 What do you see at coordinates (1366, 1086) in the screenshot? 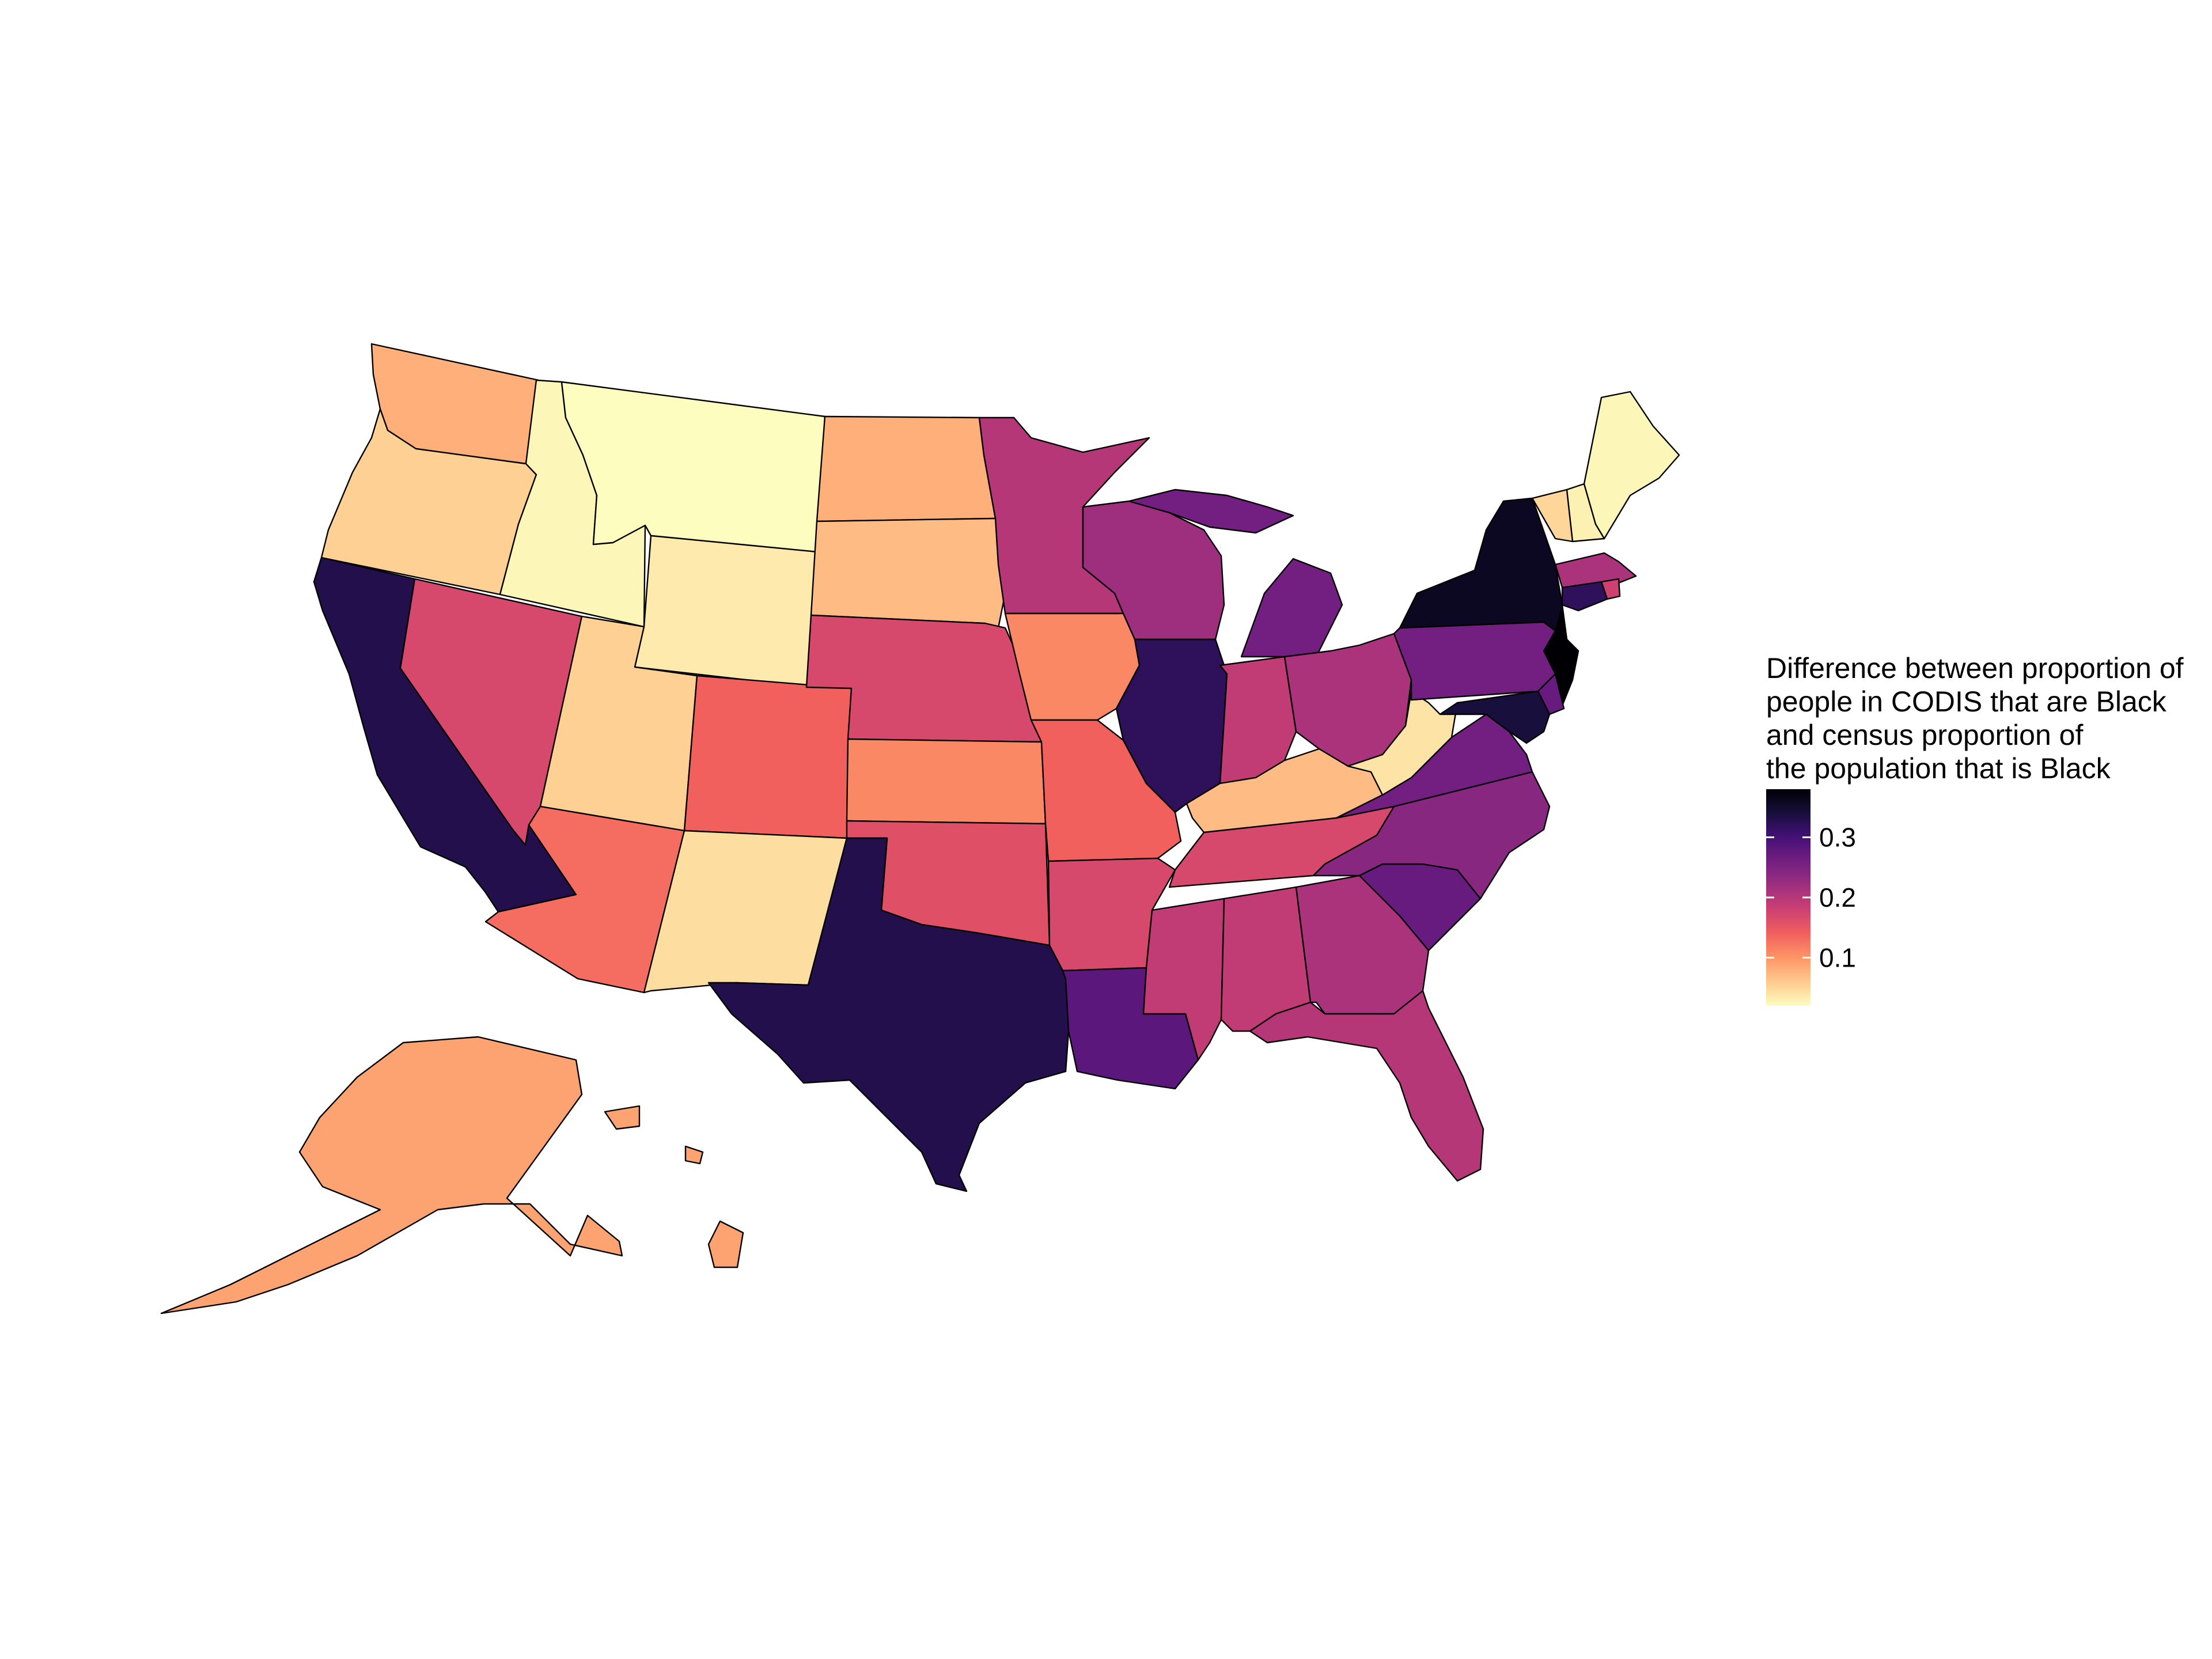
I see `state-fl` at bounding box center [1366, 1086].